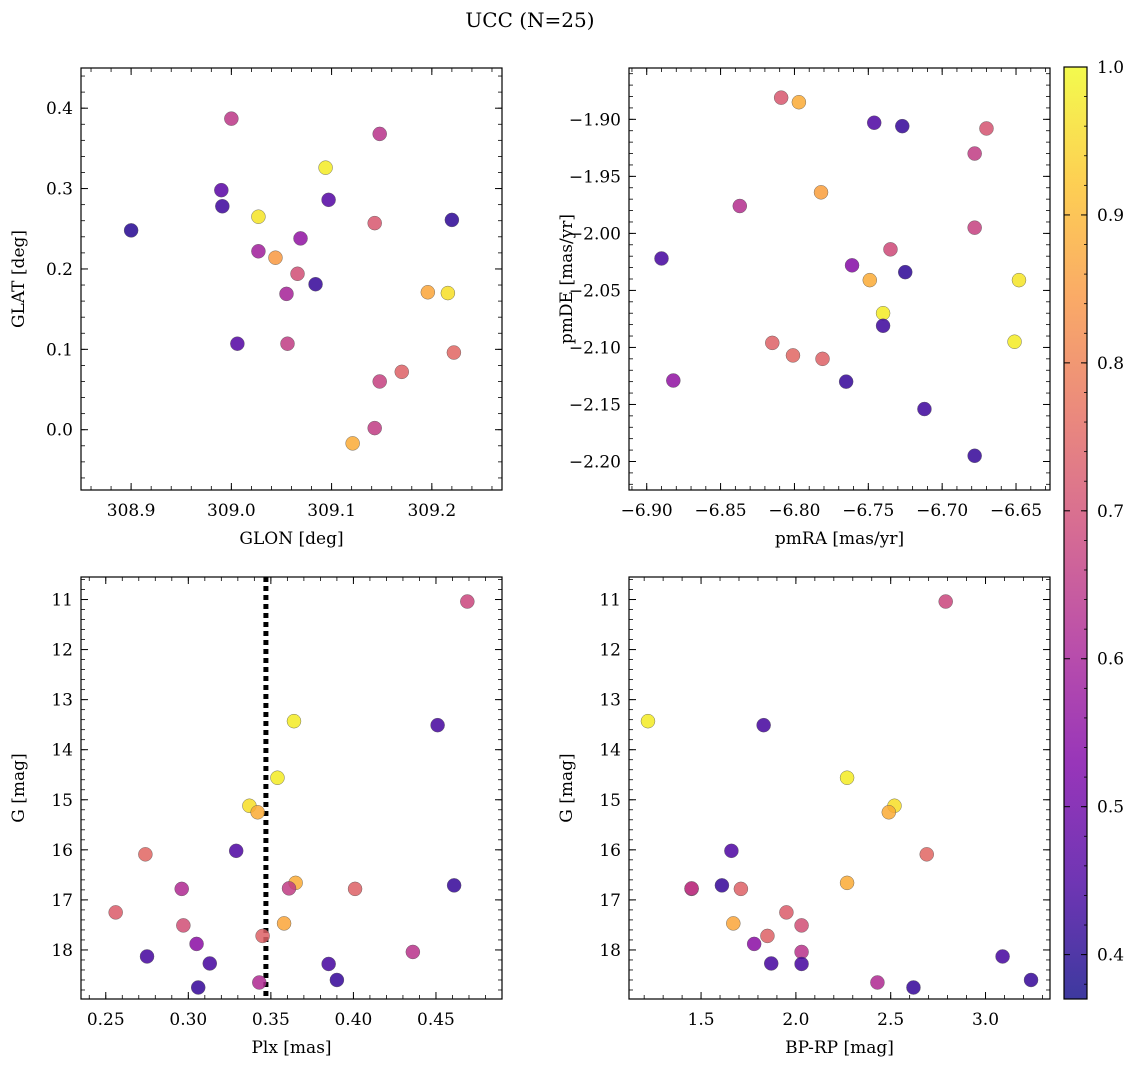 The width and height of the screenshot is (1136, 1071). Describe the element at coordinates (62, 851) in the screenshot. I see `y-tick-label: 16` at that location.